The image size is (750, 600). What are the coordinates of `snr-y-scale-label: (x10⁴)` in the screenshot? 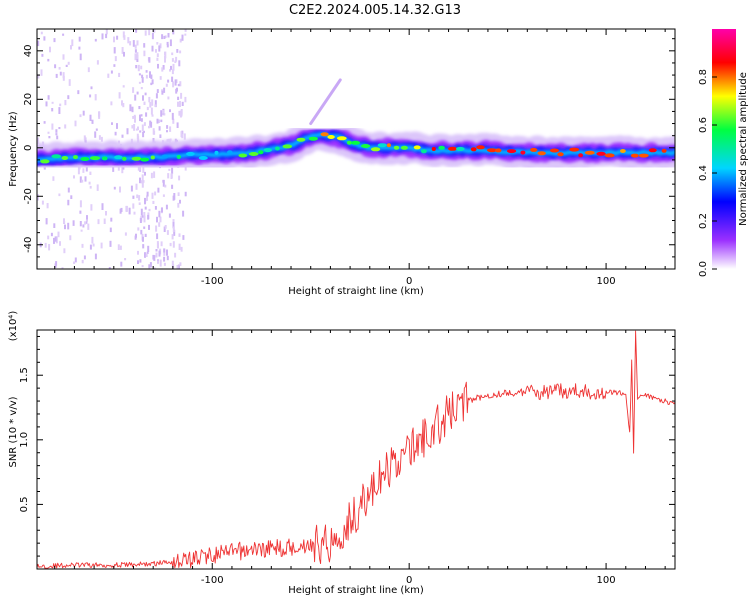 It's located at (13, 326).